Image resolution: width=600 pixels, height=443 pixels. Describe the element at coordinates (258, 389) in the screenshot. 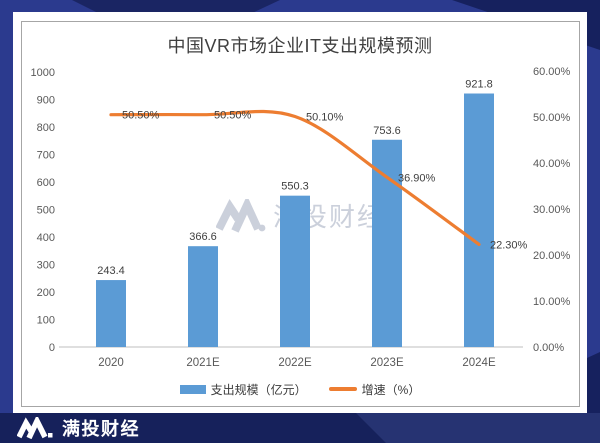

I see `legend-label-spending: 支出规模（亿元）` at that location.